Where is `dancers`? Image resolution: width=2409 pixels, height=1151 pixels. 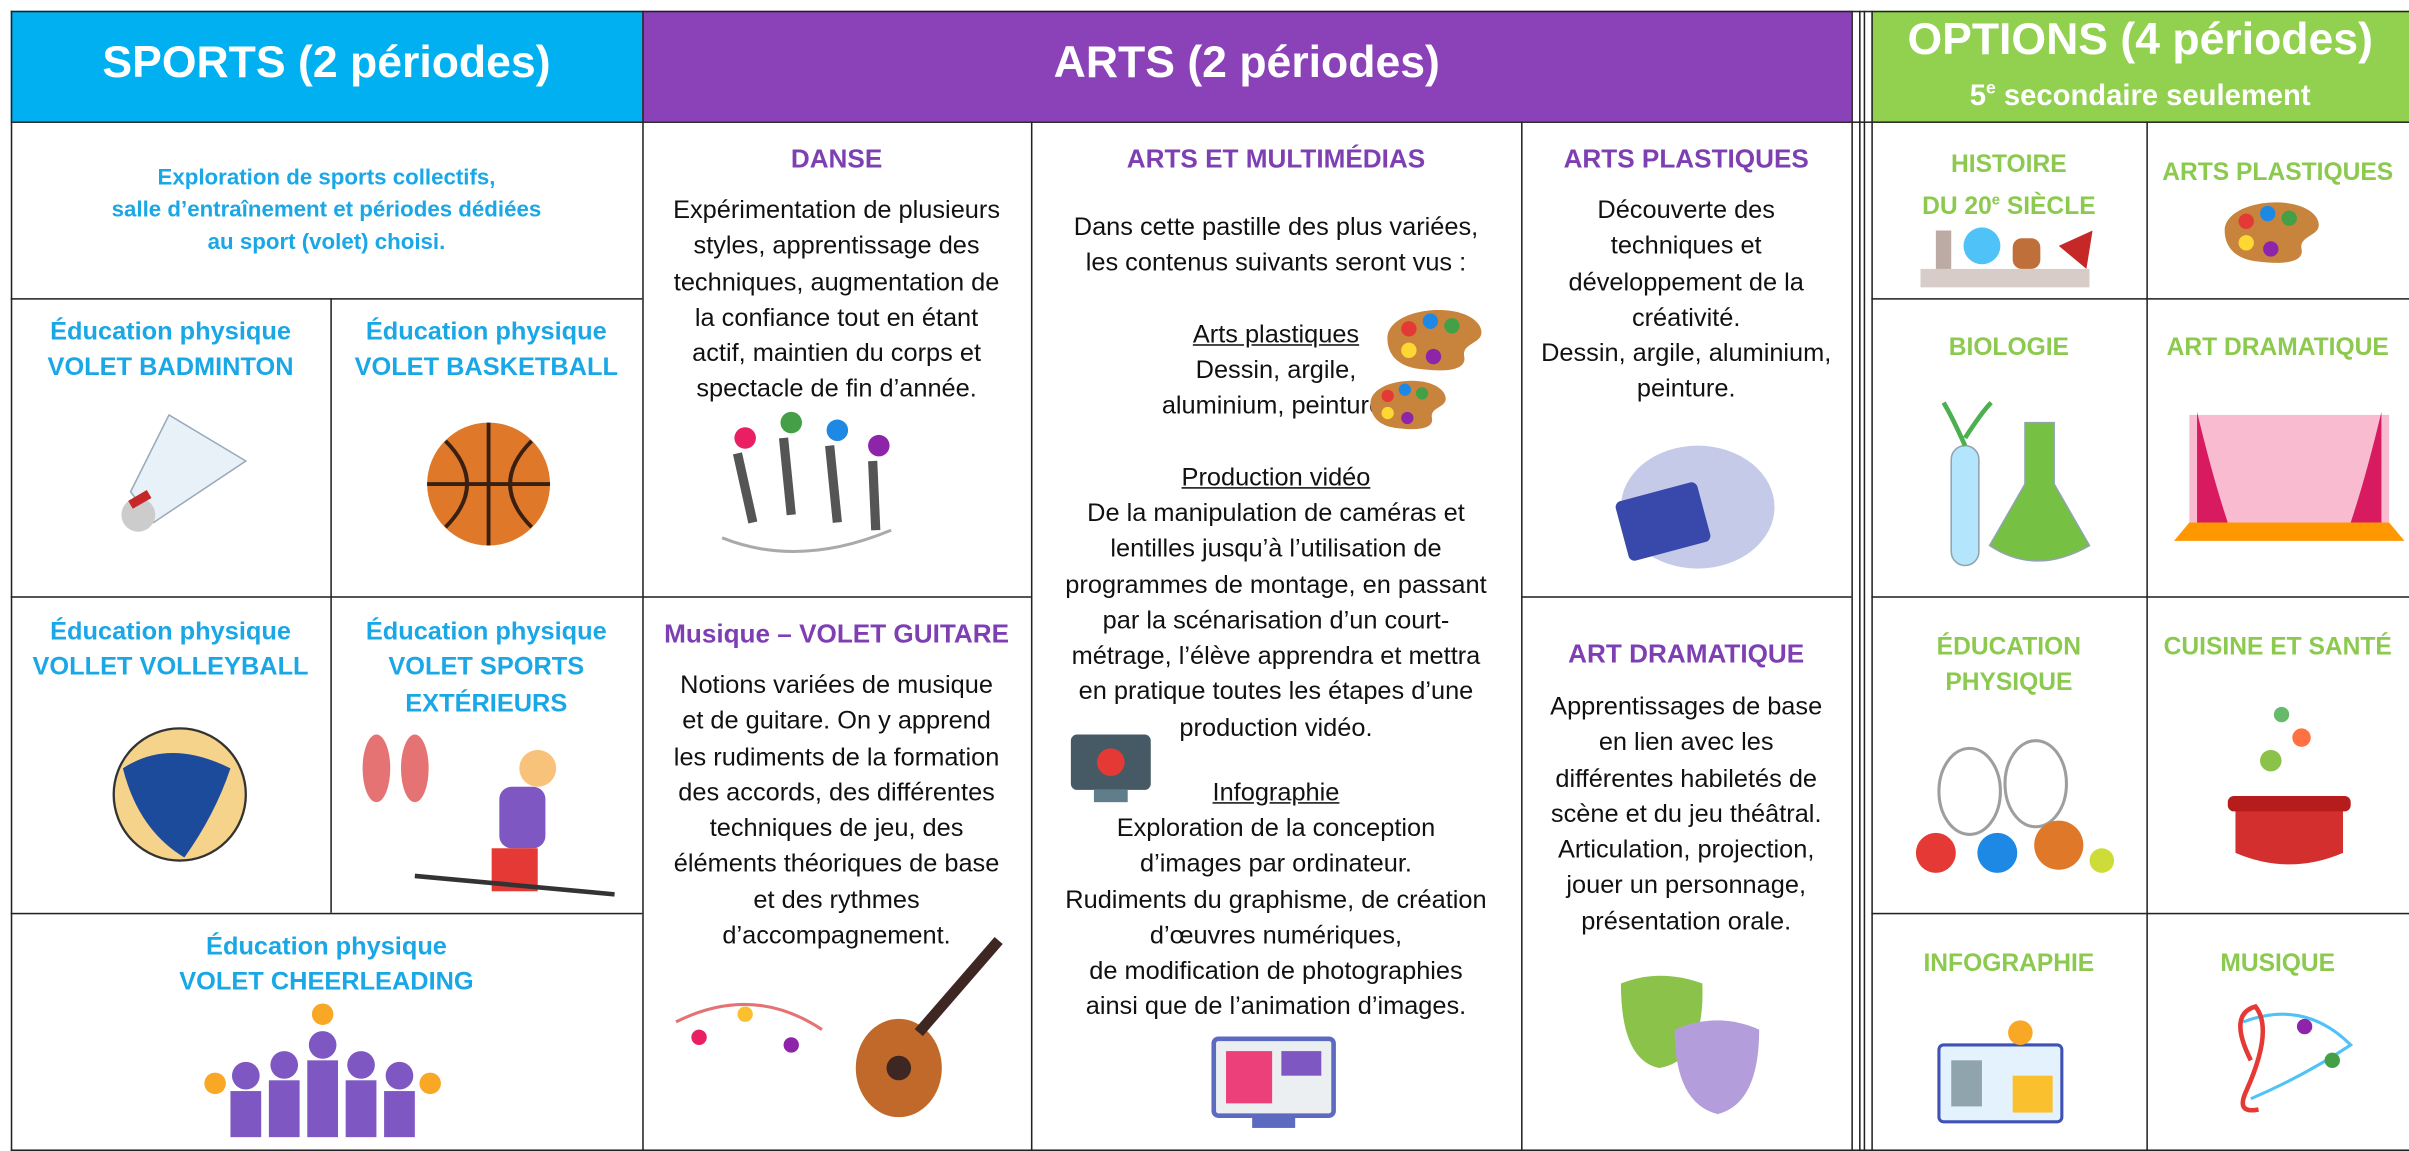 dancers is located at coordinates (806, 482).